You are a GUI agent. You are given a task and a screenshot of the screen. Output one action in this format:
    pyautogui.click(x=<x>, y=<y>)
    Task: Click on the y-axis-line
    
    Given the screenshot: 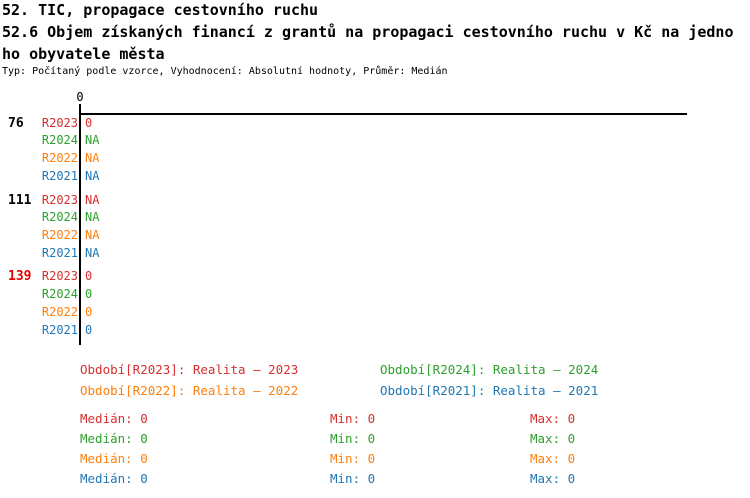 What is the action you would take?
    pyautogui.click(x=80, y=224)
    